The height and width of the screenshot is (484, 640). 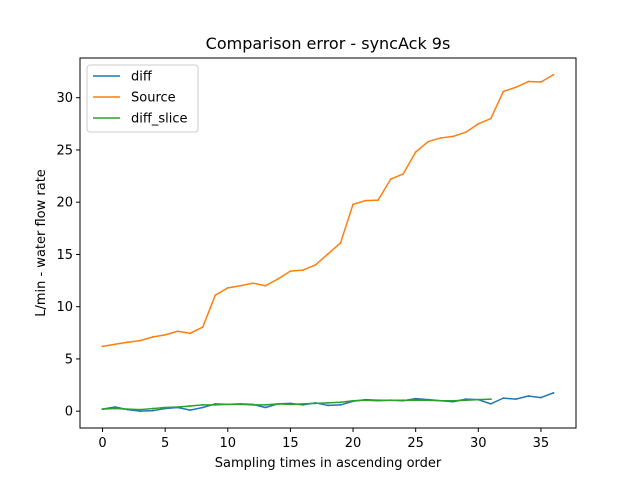 I want to click on x-tick-label: 30, so click(x=478, y=443).